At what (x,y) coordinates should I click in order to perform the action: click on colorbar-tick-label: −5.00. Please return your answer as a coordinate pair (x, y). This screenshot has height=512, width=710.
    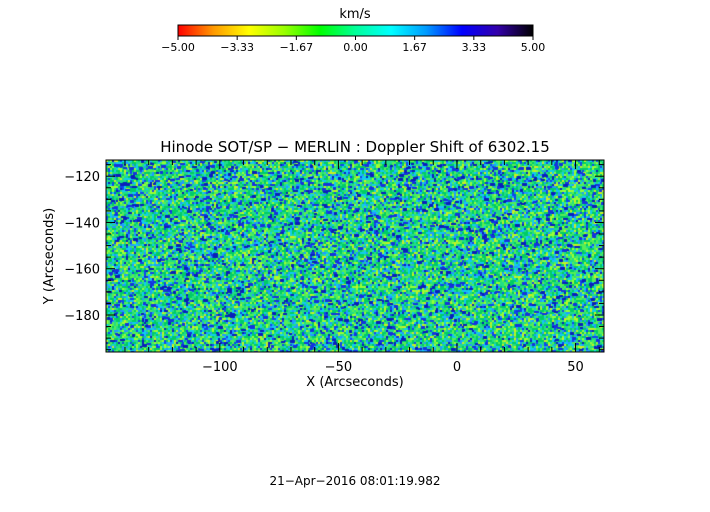
    Looking at the image, I should click on (178, 47).